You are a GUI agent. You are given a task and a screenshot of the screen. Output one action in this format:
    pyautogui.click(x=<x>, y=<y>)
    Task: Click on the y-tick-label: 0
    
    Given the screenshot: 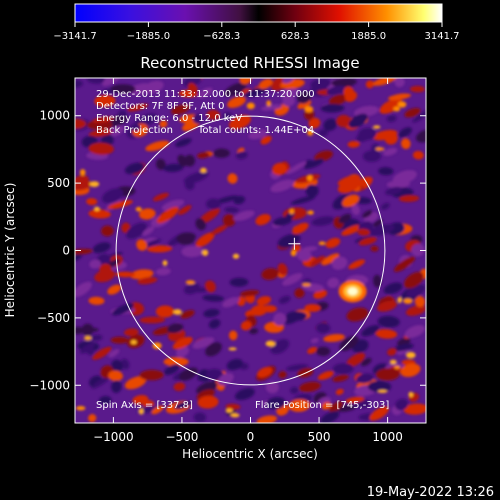 What is the action you would take?
    pyautogui.click(x=66, y=251)
    